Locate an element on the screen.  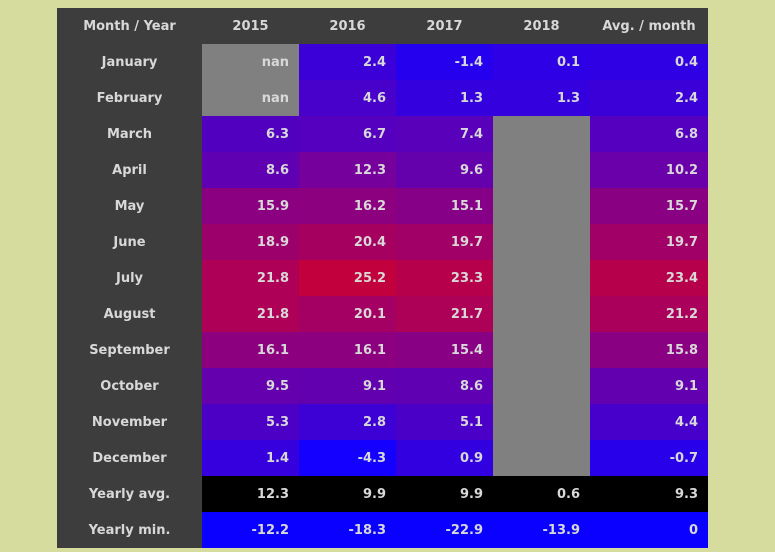
column-header: 2016 is located at coordinates (347, 26).